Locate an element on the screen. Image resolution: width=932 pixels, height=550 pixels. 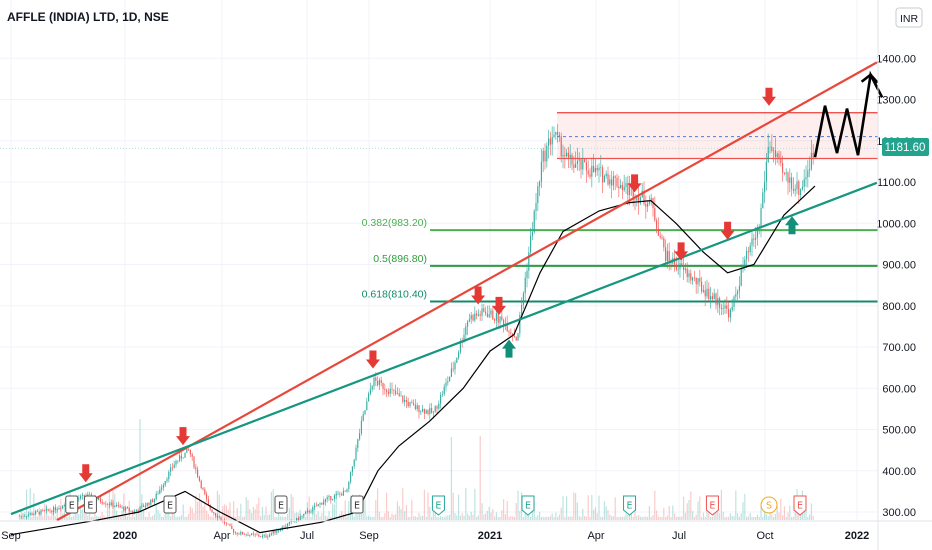
down-arrow-icon is located at coordinates (634, 183).